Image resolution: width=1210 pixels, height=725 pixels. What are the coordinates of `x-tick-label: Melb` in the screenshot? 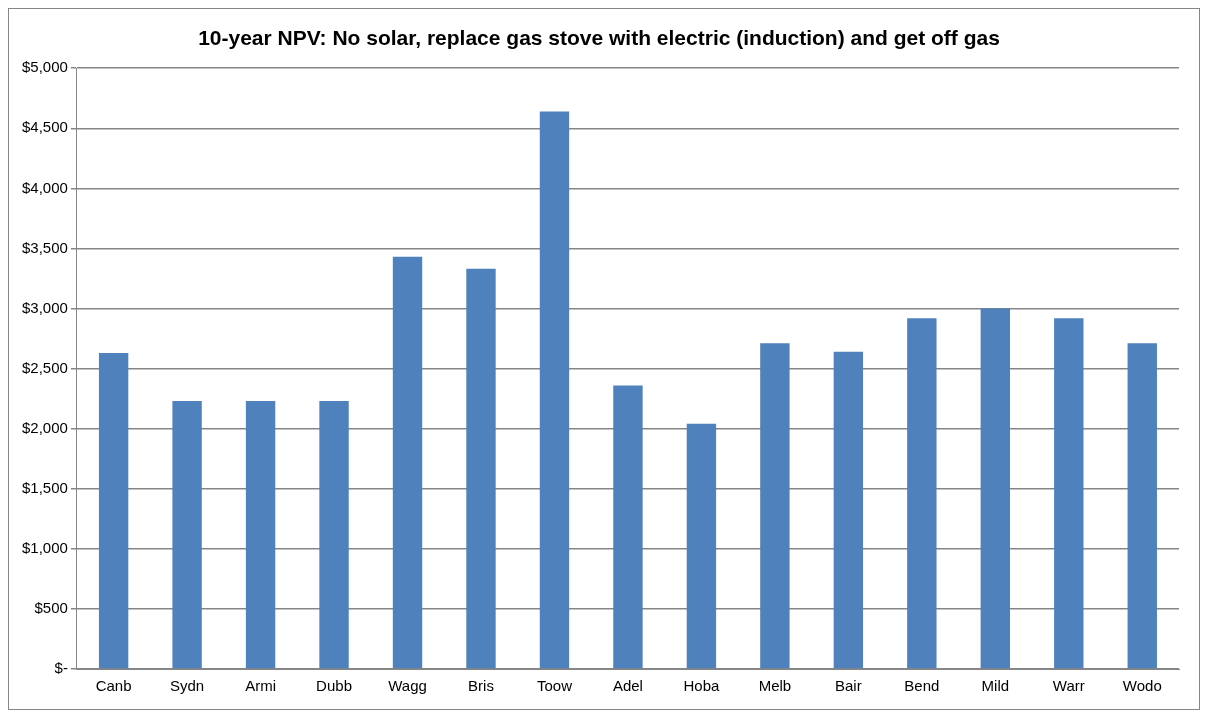 It's located at (775, 686).